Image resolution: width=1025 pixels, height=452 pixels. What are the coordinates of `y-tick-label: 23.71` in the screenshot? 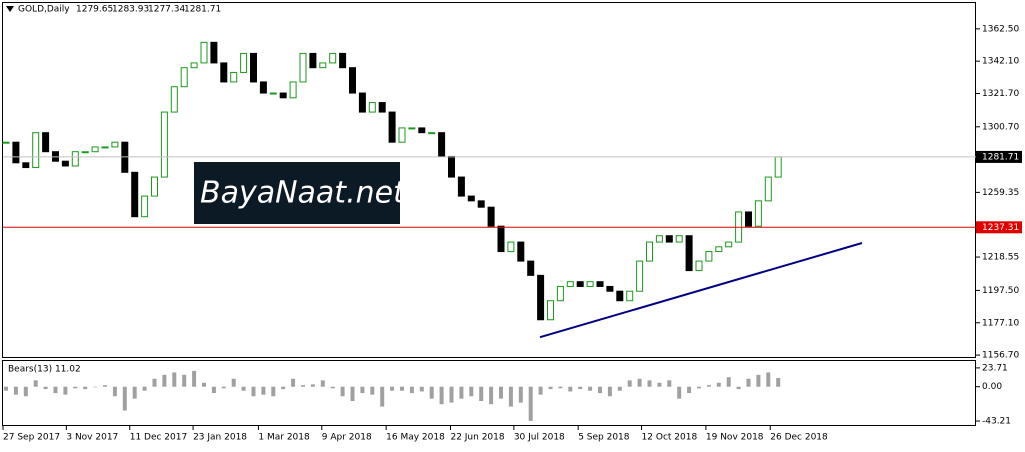 It's located at (995, 368).